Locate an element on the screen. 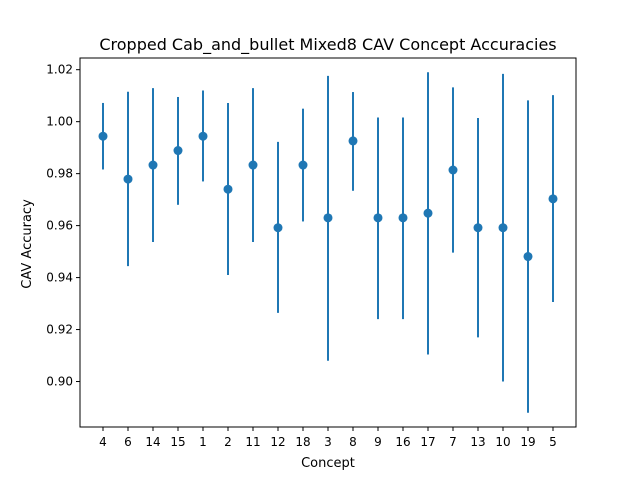  x-tick-label: 18 is located at coordinates (302, 442).